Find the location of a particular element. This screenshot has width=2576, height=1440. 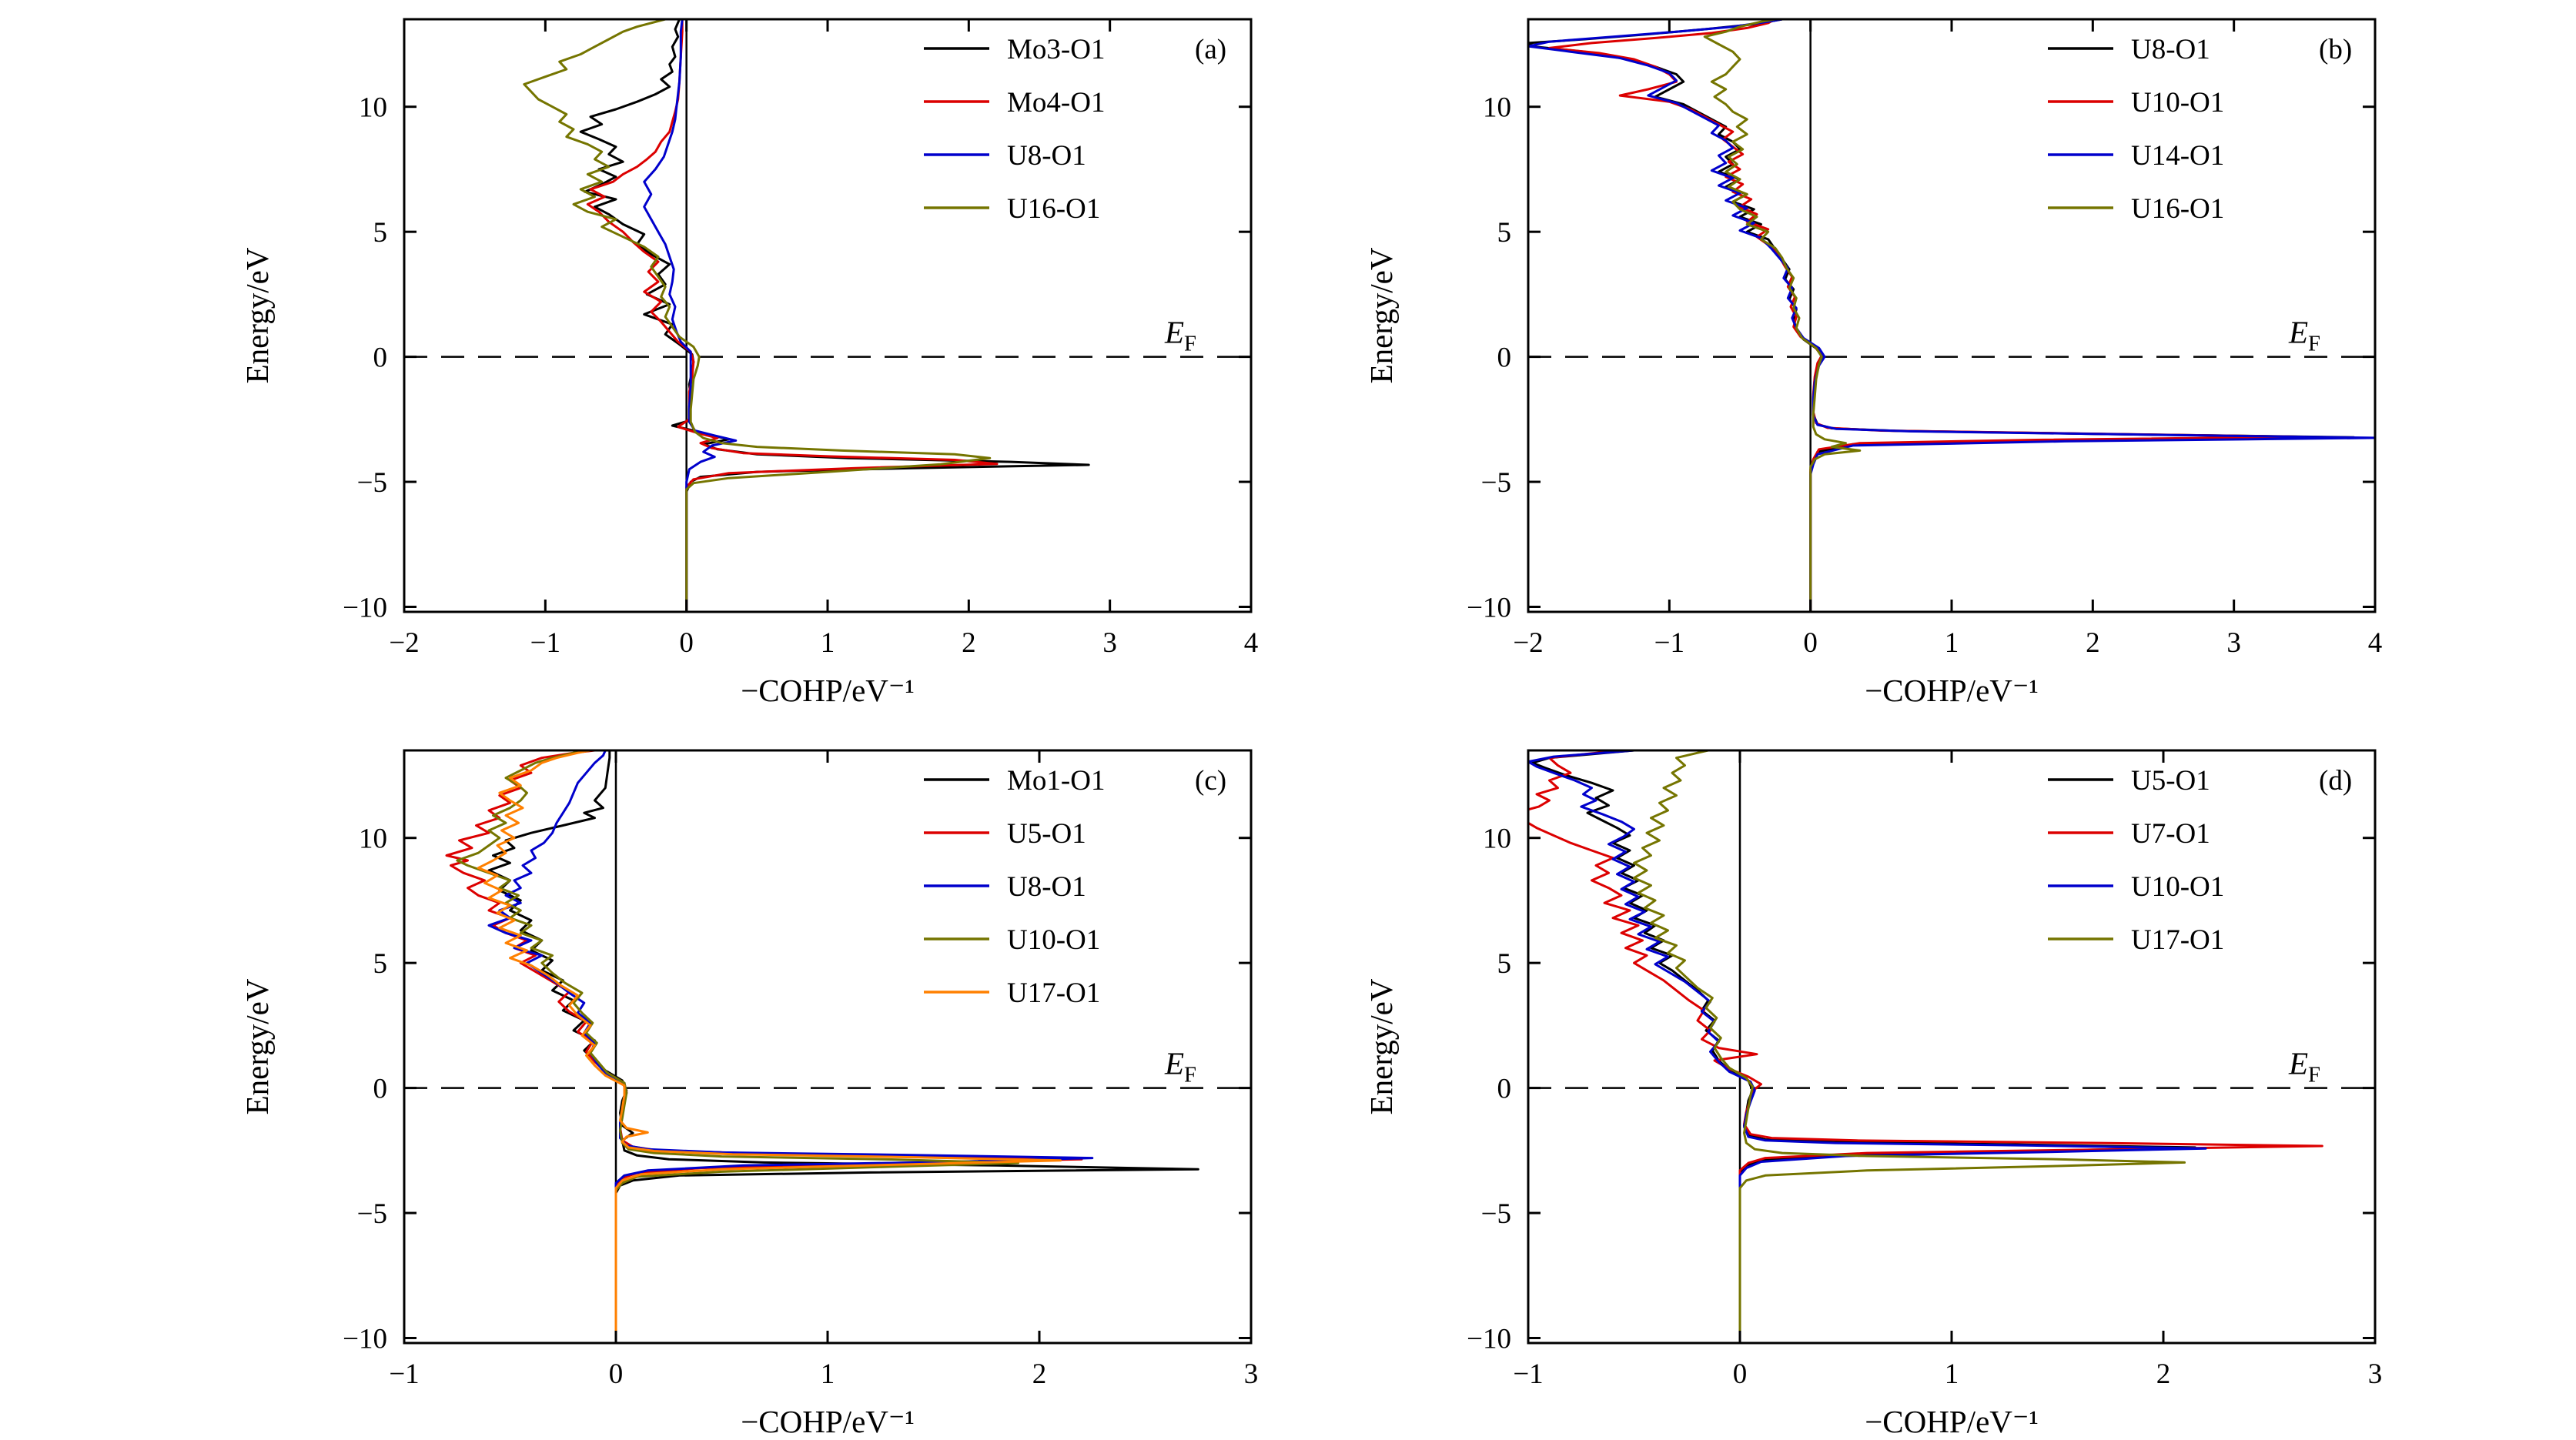

series-curve-u5-o1 is located at coordinates (764, 1046).